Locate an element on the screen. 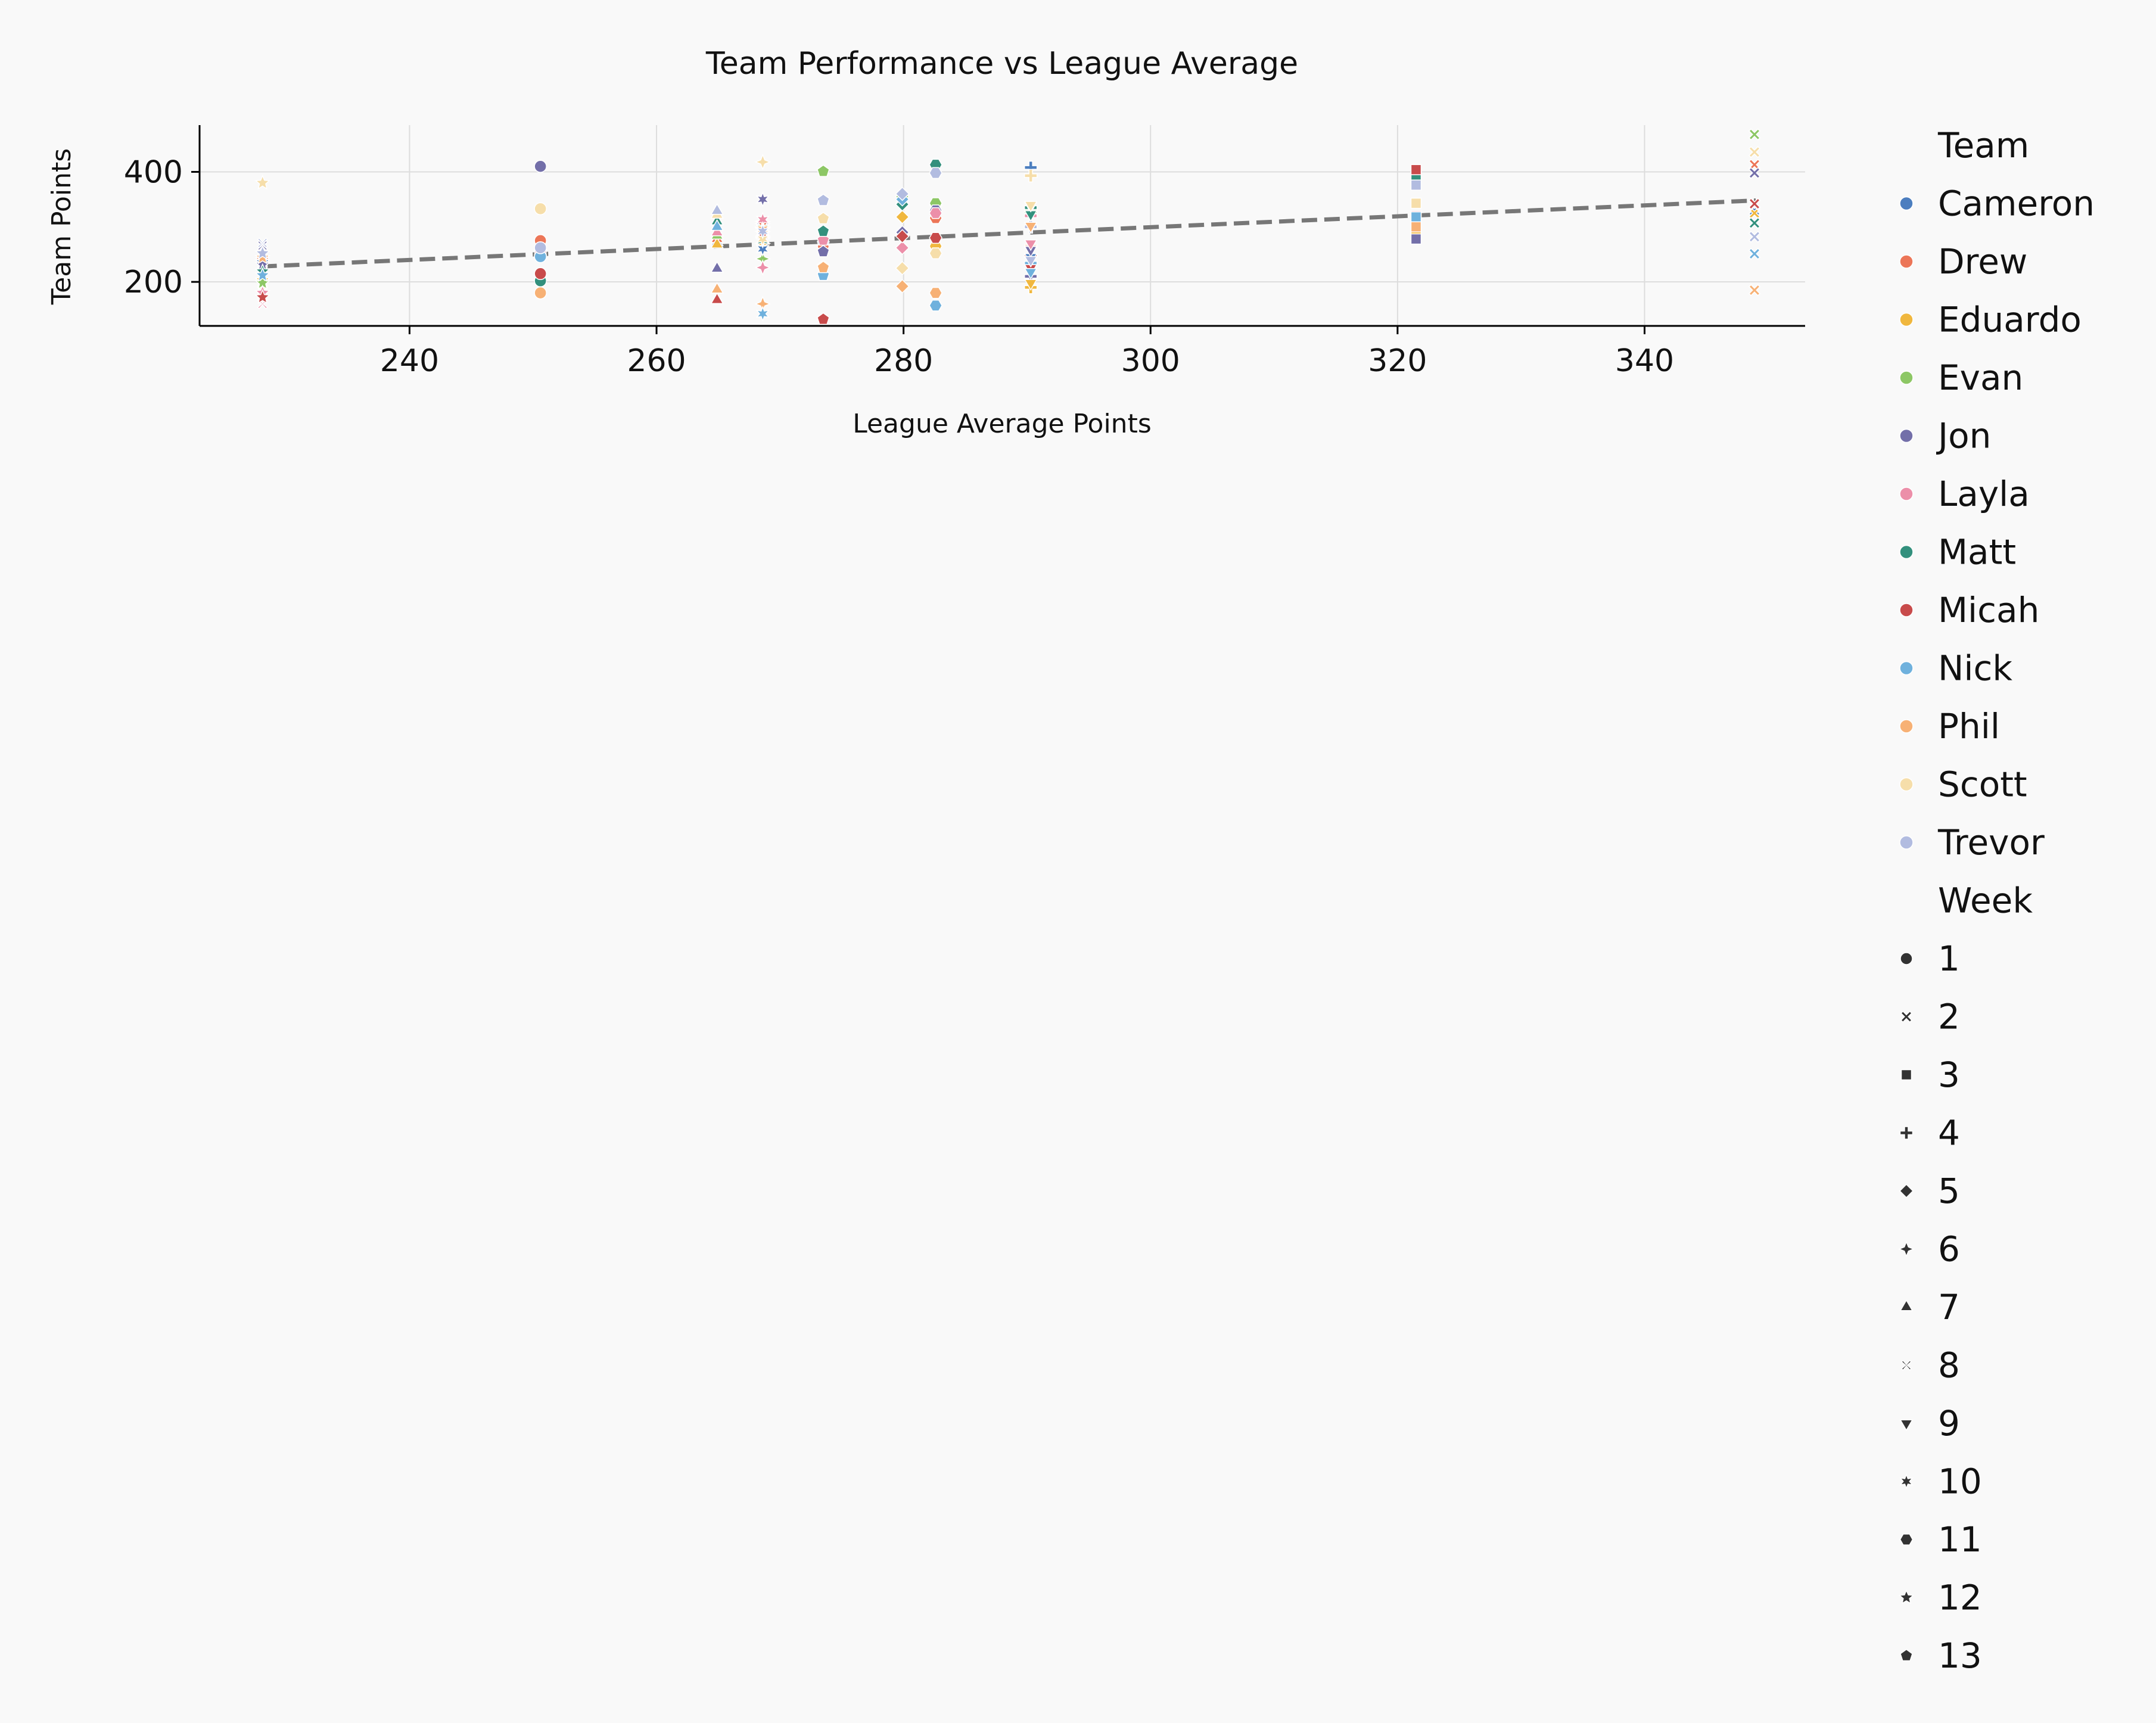 The height and width of the screenshot is (1723, 2156). axes is located at coordinates (998, 229).